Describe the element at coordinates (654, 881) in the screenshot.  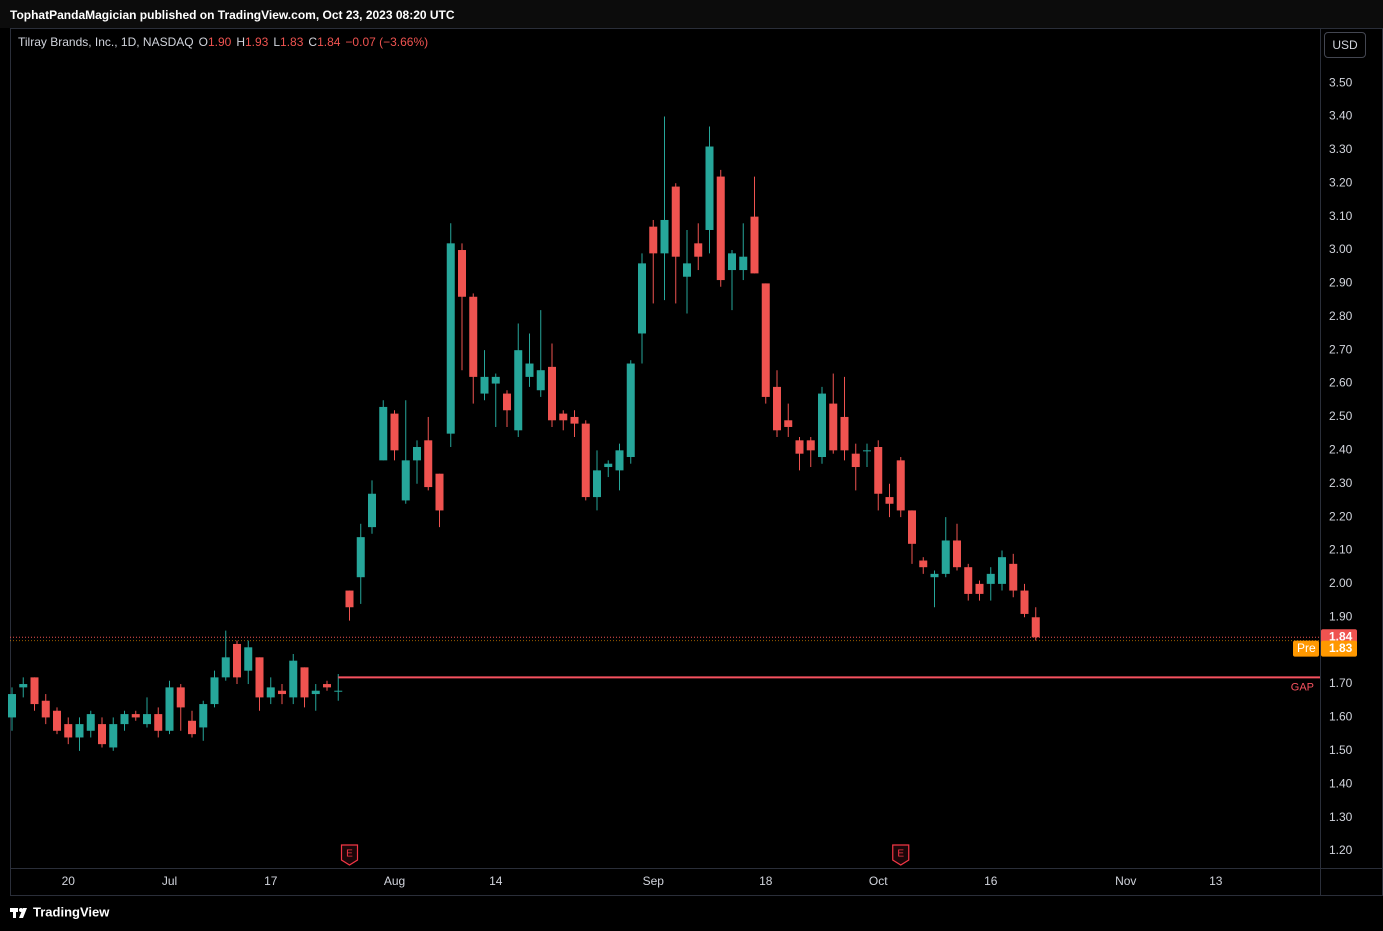
I see `x-tick-label: Sep` at that location.